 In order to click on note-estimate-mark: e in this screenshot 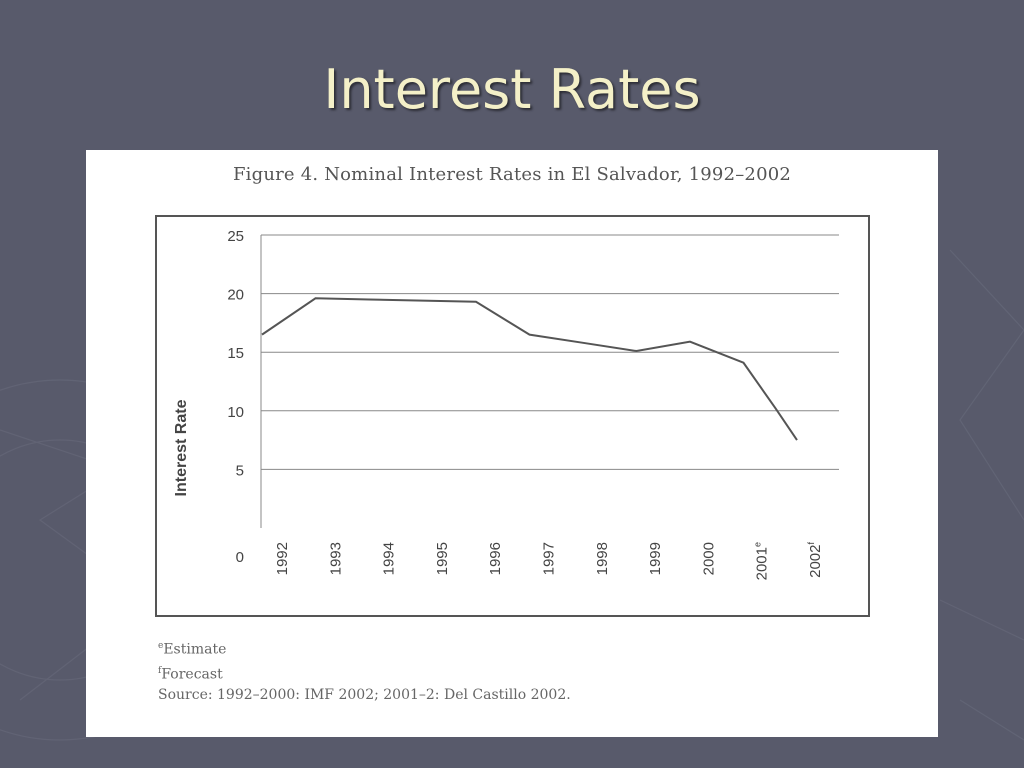, I will do `click(161, 646)`.